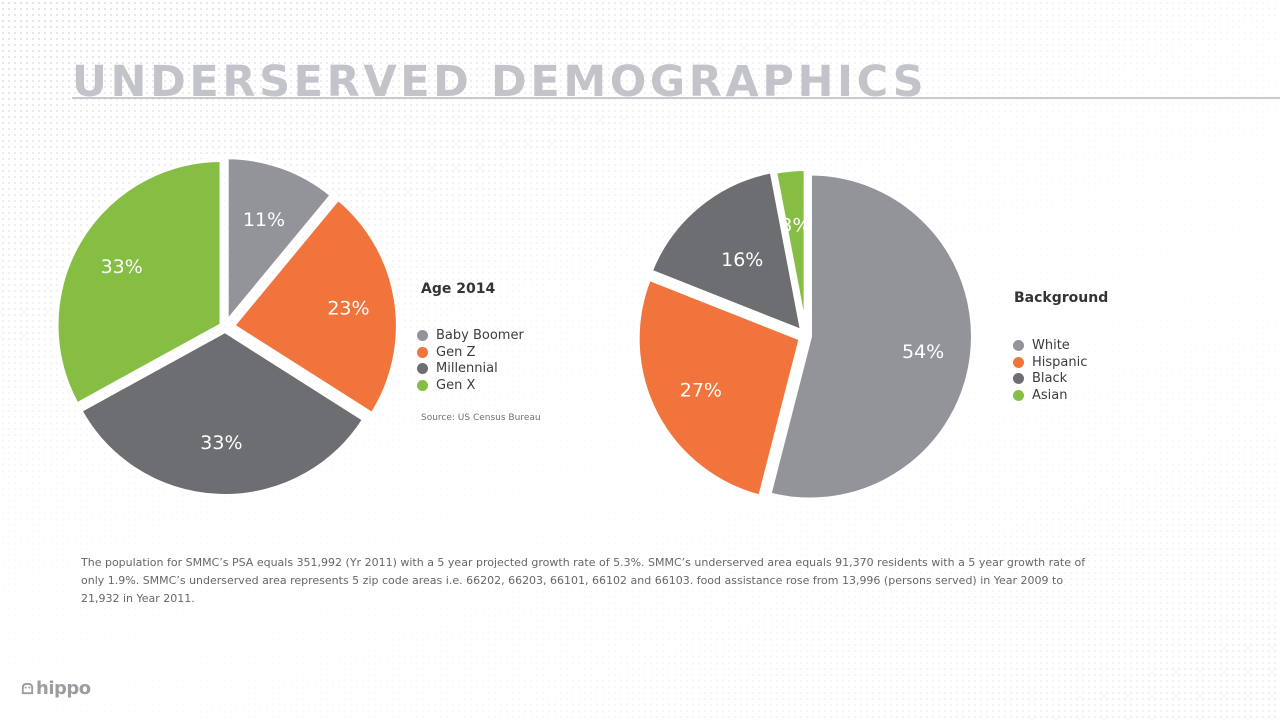  Describe the element at coordinates (795, 225) in the screenshot. I see `pie-label-asian: 3%` at that location.